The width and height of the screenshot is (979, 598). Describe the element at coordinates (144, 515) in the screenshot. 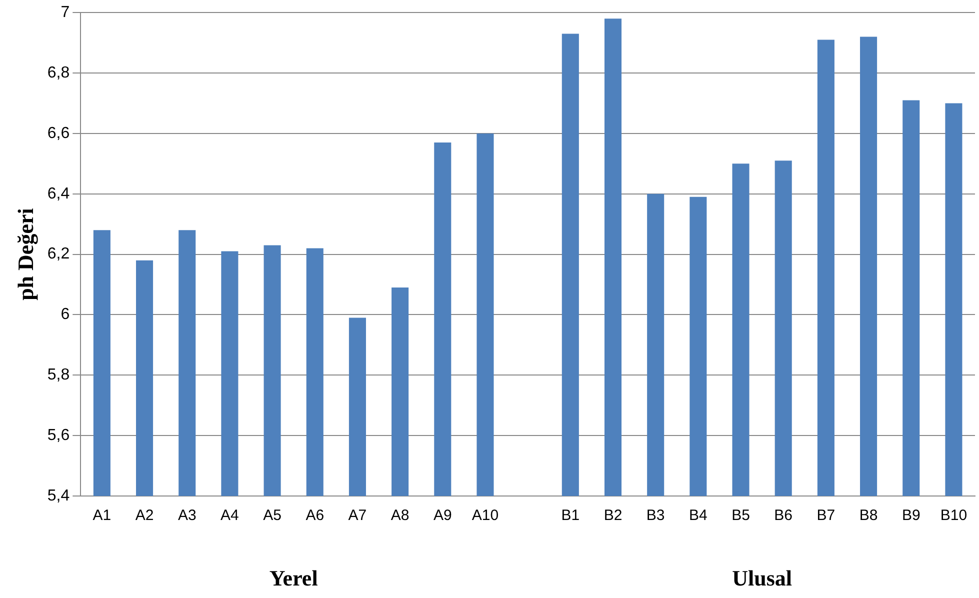

I see `x-tick-label: A2` at that location.